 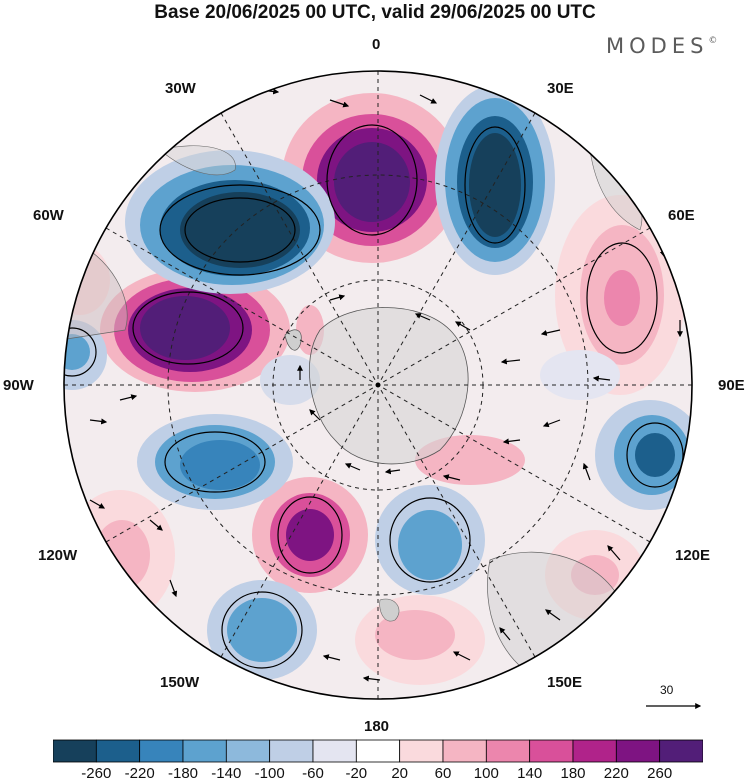 What do you see at coordinates (667, 690) in the screenshot?
I see `reference-vector-label: 30` at bounding box center [667, 690].